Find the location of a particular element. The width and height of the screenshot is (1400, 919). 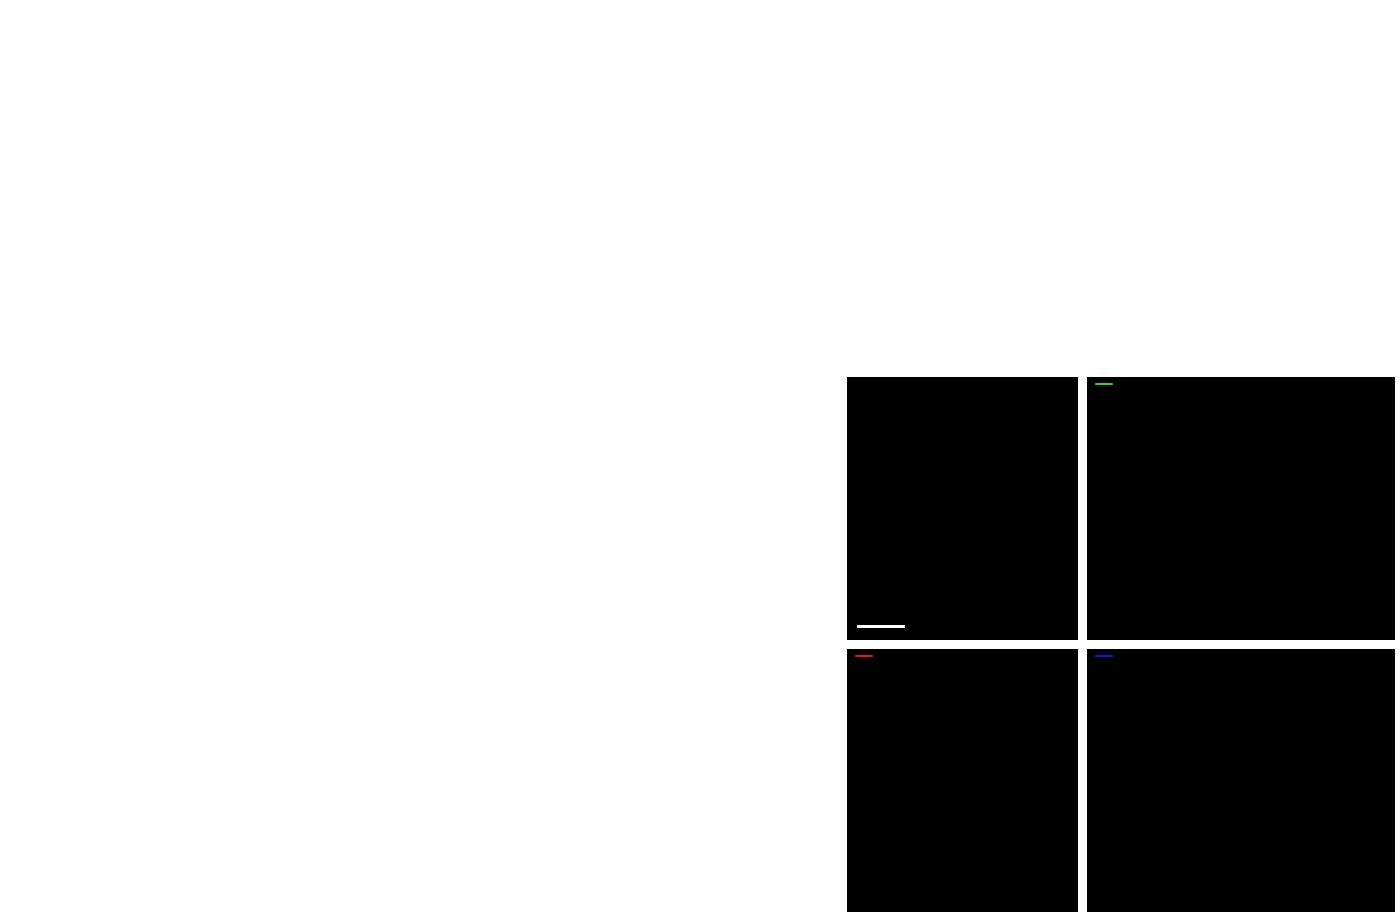

tem-image is located at coordinates (270, 169).